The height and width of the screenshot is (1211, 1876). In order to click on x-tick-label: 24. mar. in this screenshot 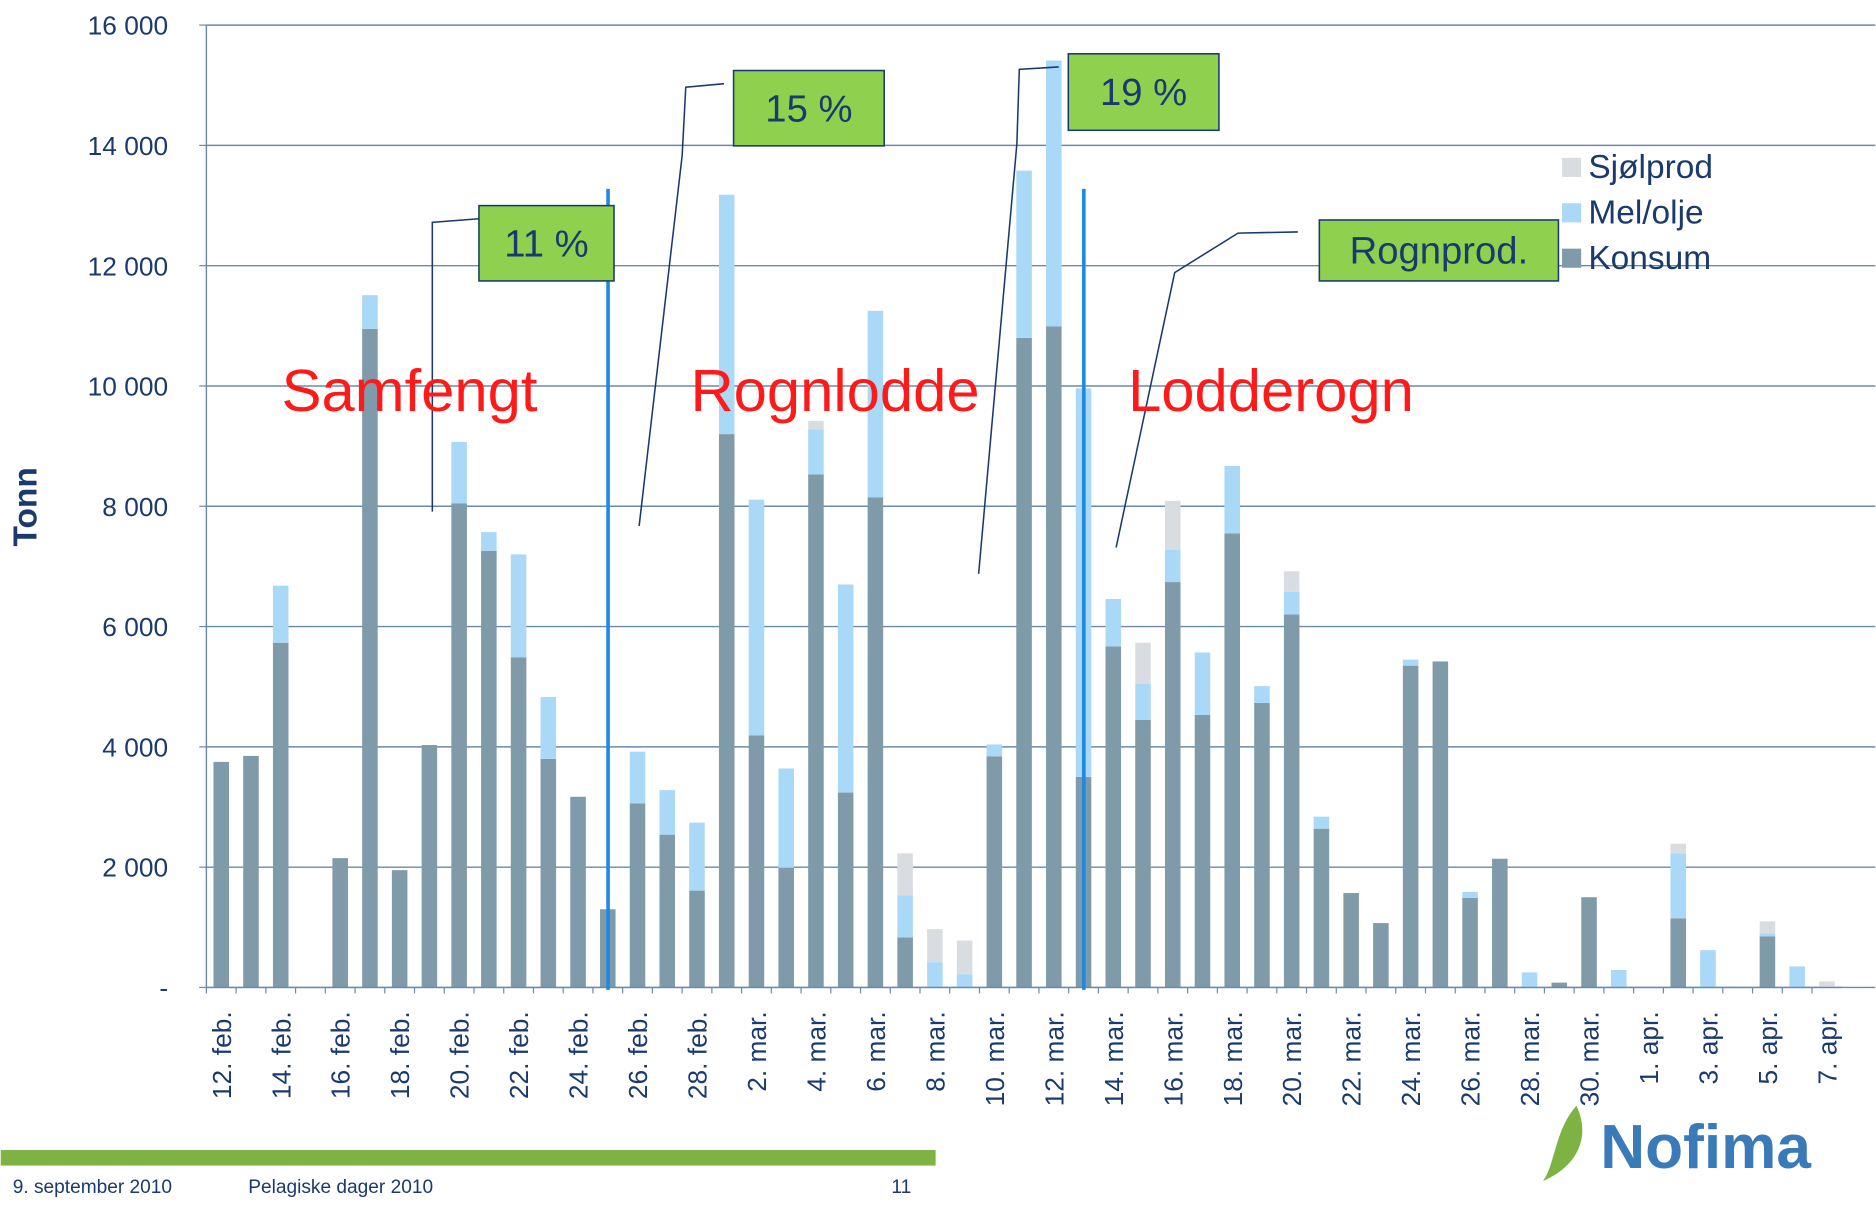, I will do `click(1411, 1058)`.